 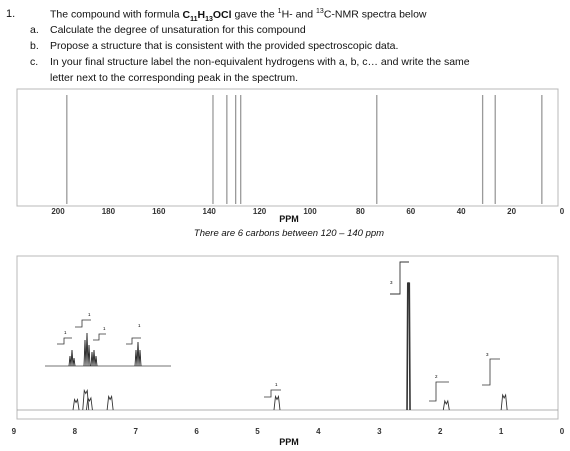 I want to click on formula-ocl: OCl, so click(x=222, y=14).